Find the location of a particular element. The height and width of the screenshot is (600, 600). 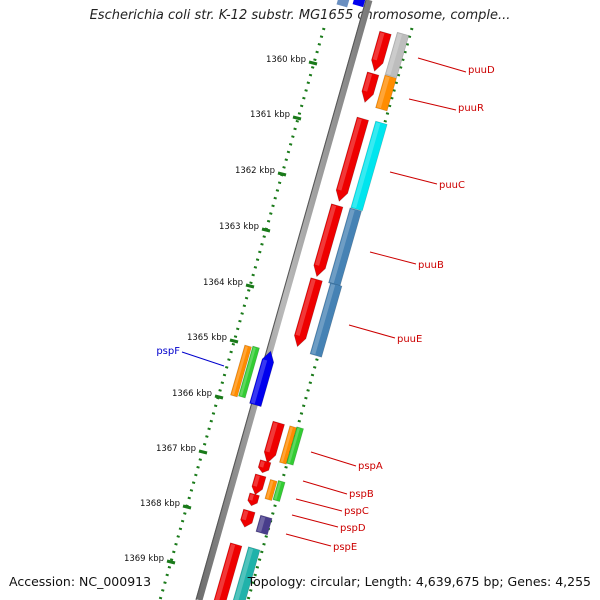

tick-label: 1366 kbp is located at coordinates (192, 394).